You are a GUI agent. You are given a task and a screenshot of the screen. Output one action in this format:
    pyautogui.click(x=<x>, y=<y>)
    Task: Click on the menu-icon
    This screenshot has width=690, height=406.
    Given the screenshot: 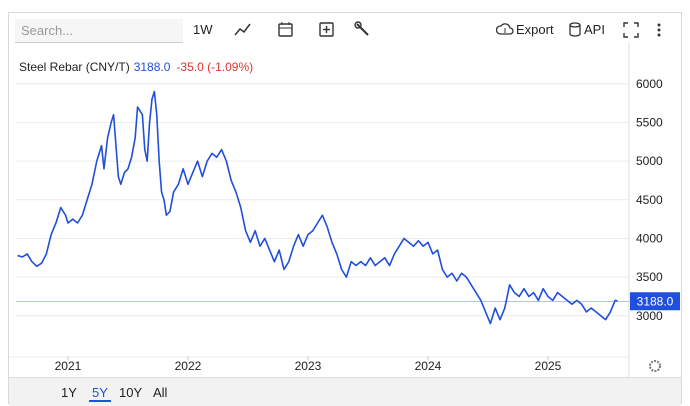 What is the action you would take?
    pyautogui.click(x=659, y=30)
    